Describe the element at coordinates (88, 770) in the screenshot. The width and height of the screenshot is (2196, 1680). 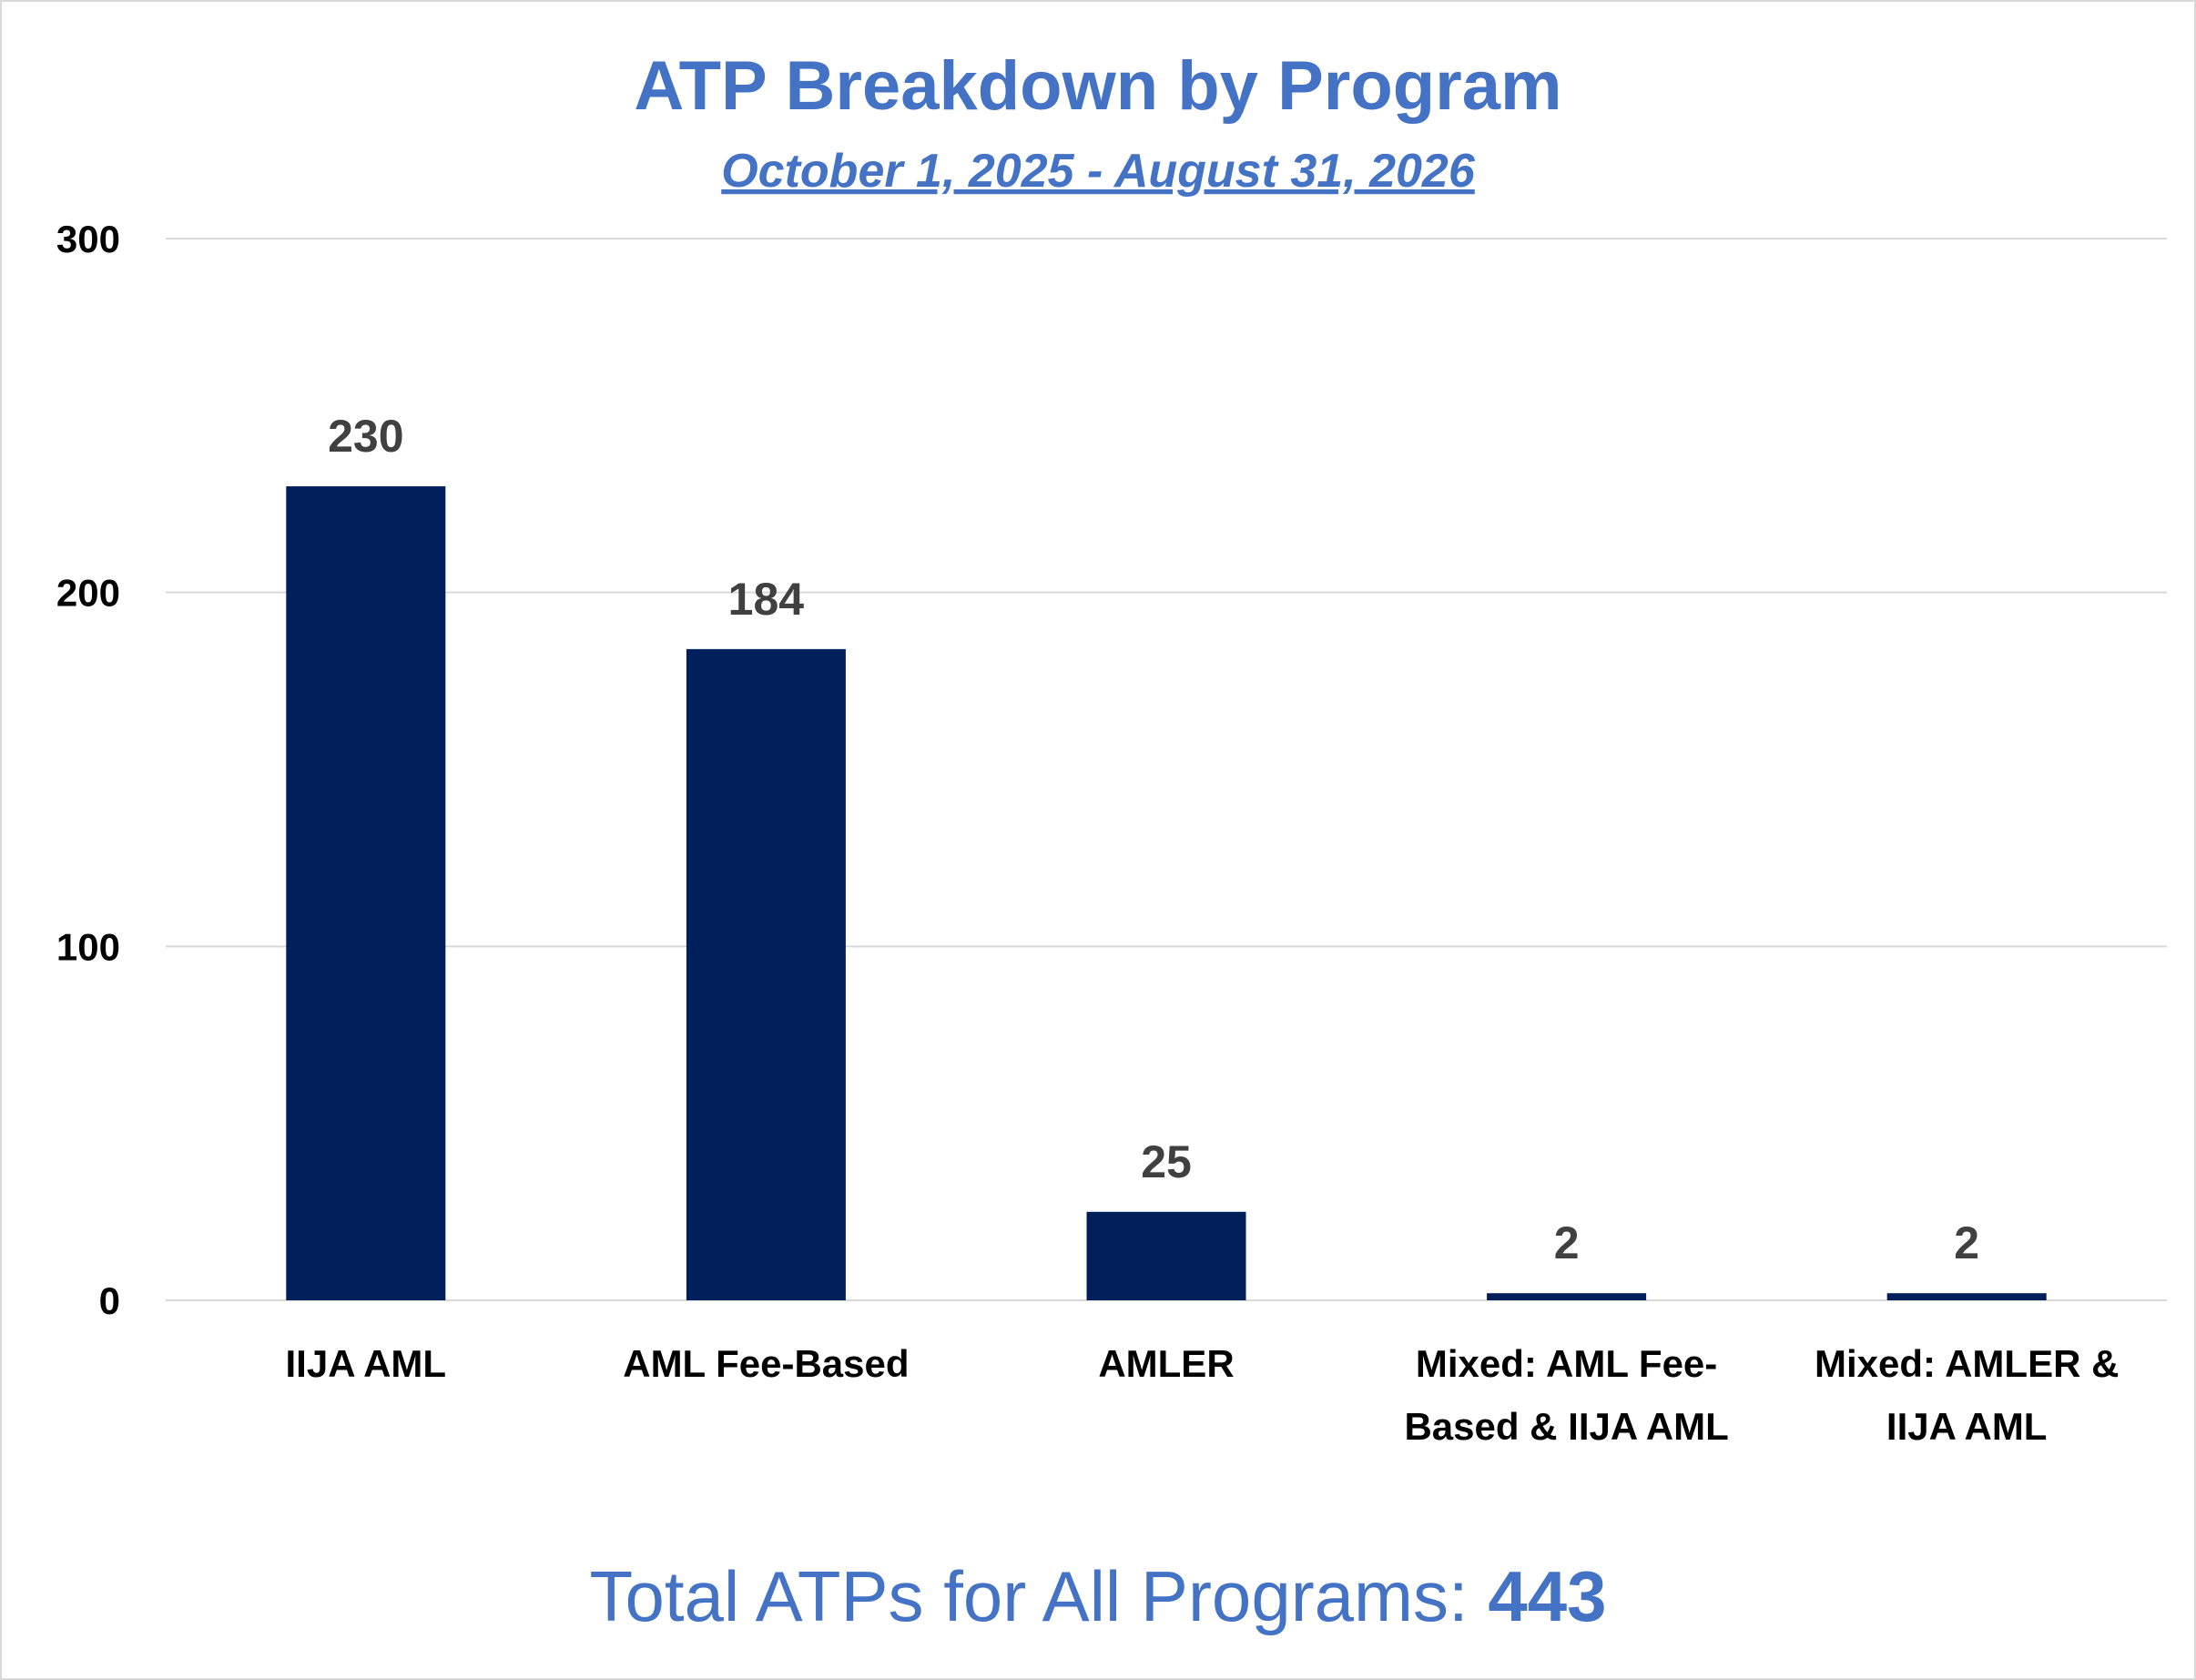
I see `y-axis-ticks: 0 100 200 300` at that location.